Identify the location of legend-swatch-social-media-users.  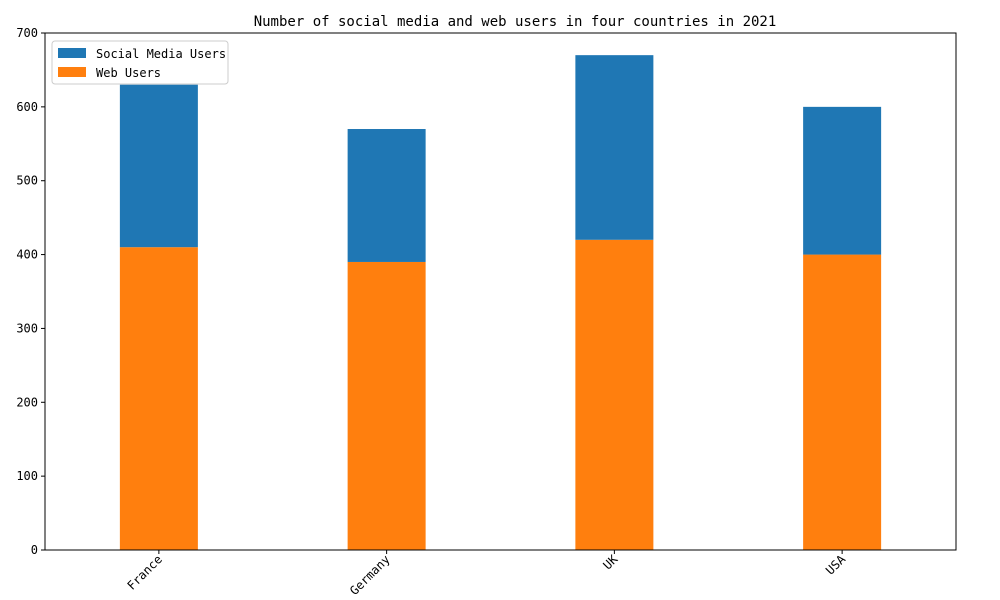
(72, 53).